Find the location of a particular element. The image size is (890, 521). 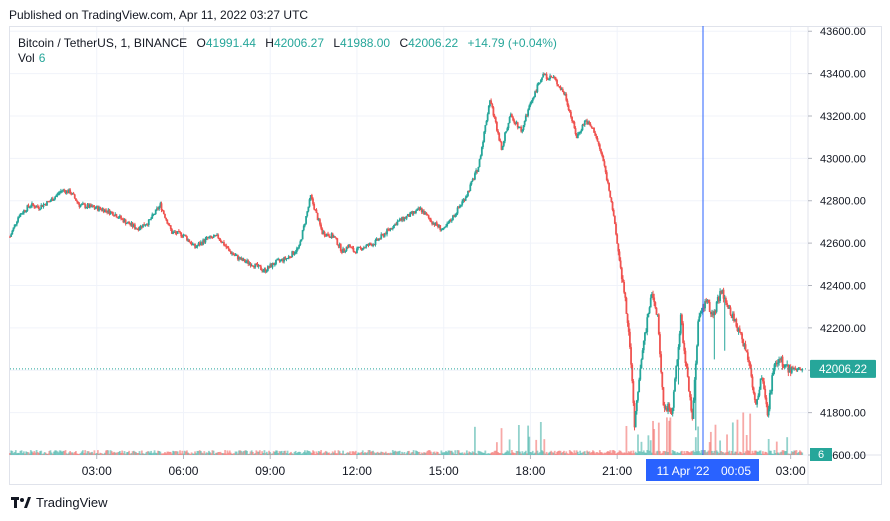

tradingview-logo-icon is located at coordinates (21, 502).